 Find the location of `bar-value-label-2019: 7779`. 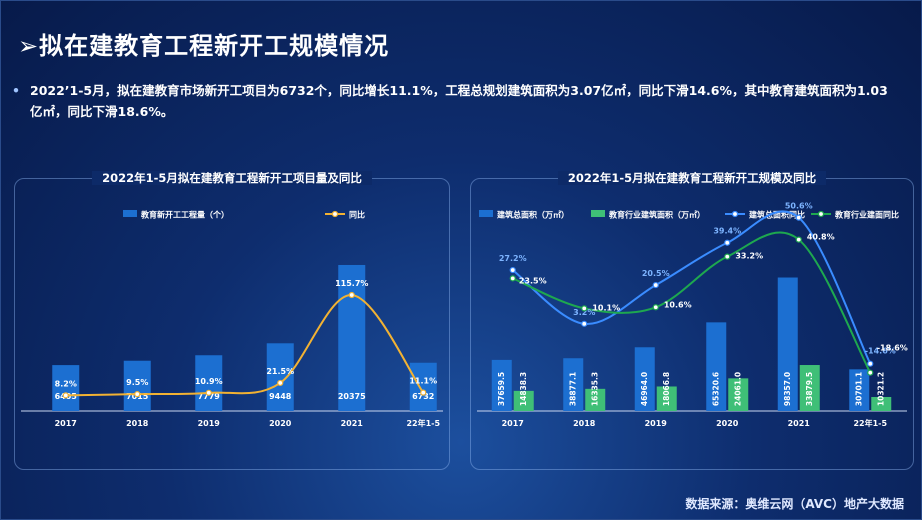

bar-value-label-2019: 7779 is located at coordinates (209, 396).